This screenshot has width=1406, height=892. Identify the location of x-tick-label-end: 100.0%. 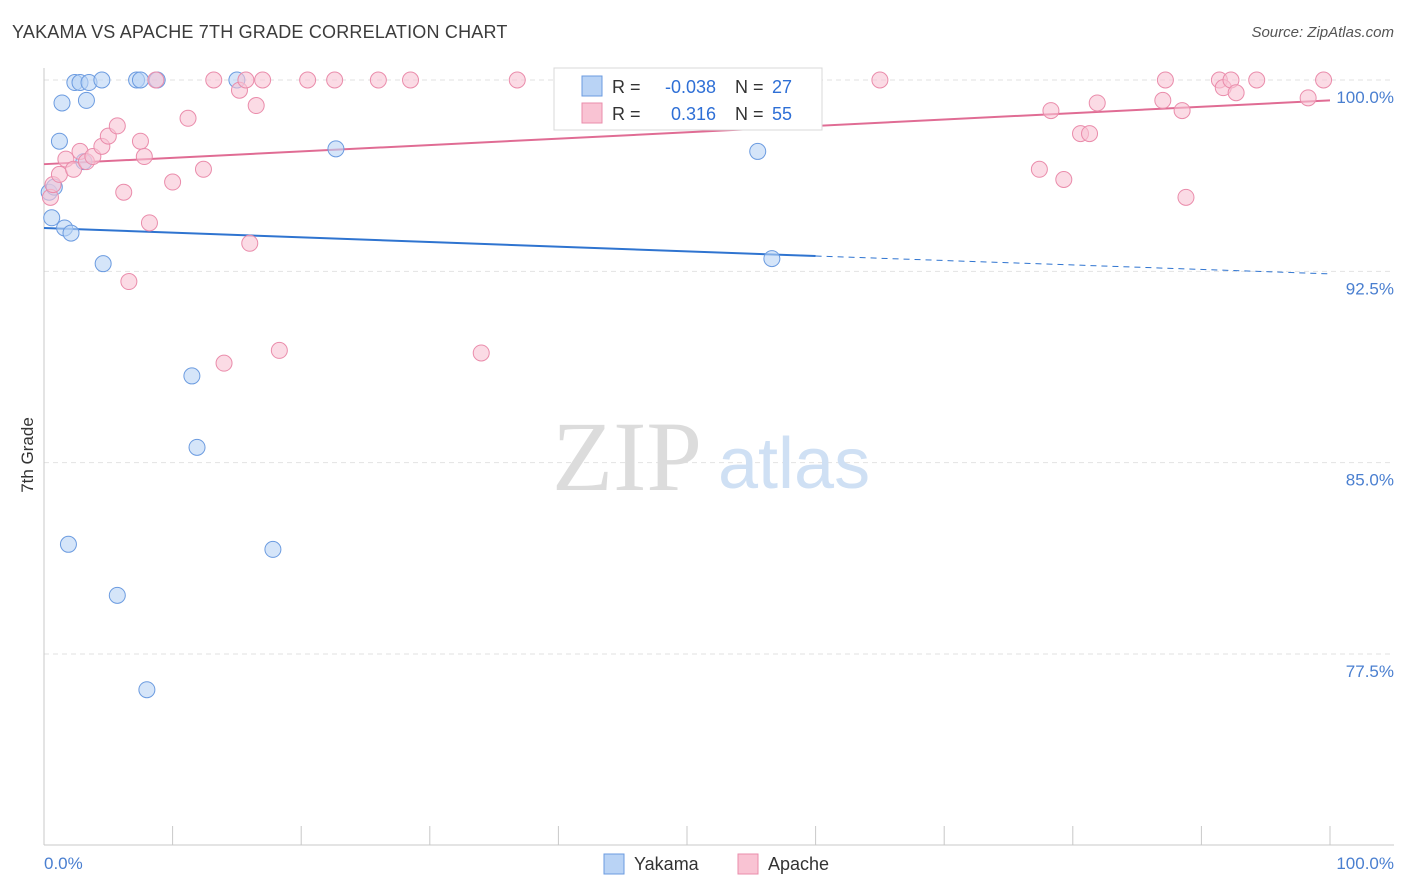
(1365, 863).